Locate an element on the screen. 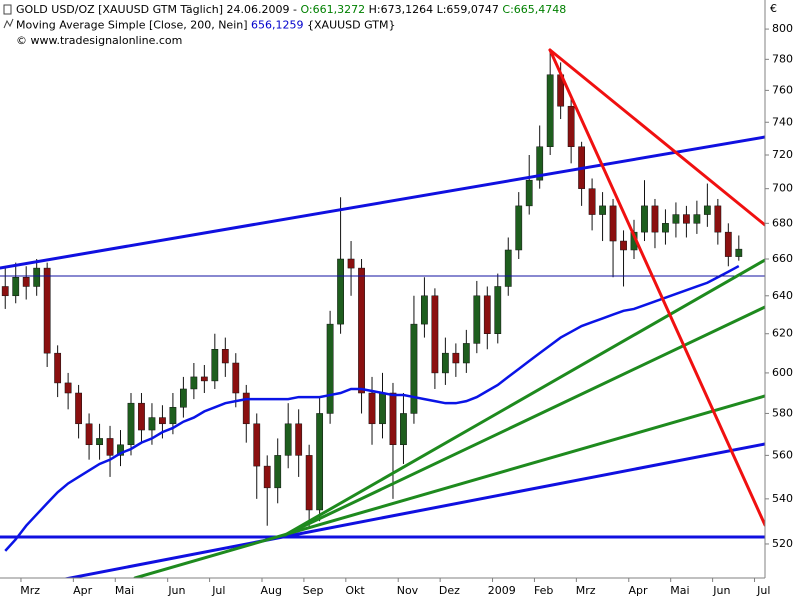 This screenshot has width=800, height=604. x-tick-label: Aug is located at coordinates (270, 590).